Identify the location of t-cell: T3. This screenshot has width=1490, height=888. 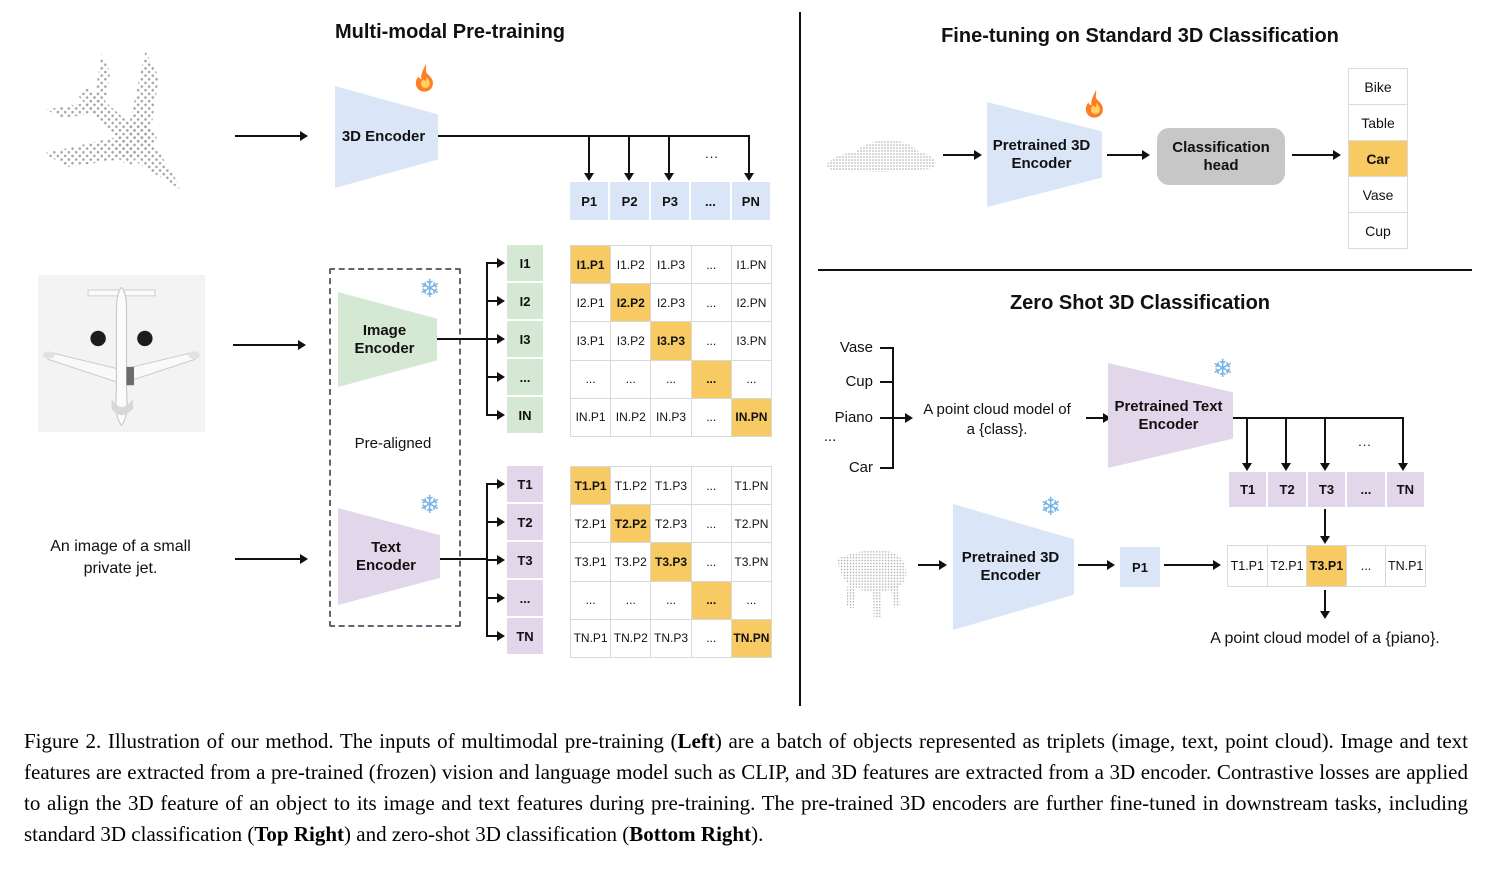
(1326, 489).